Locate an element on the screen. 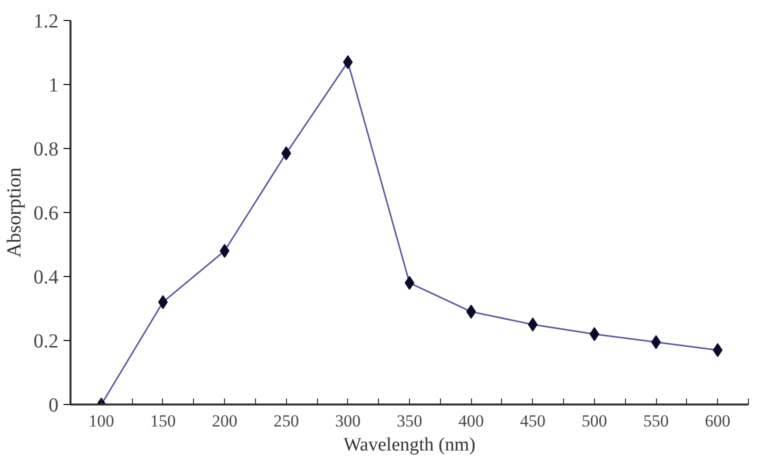  x-tick-label: 550 is located at coordinates (656, 421).